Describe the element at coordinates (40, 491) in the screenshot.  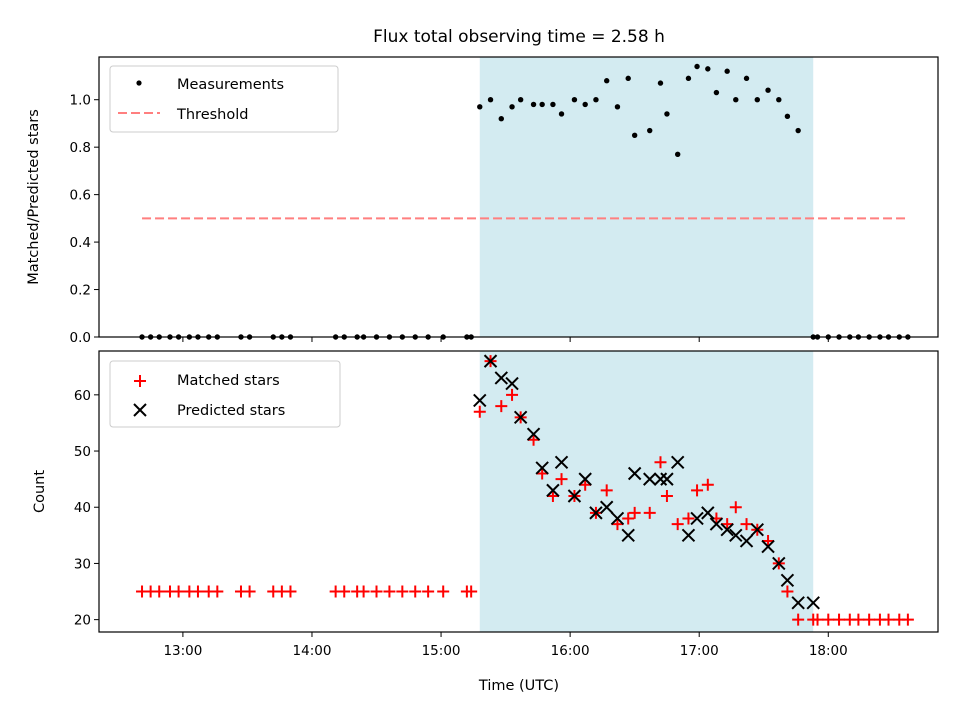
I see `bottom-y-axis-label: Count` at that location.